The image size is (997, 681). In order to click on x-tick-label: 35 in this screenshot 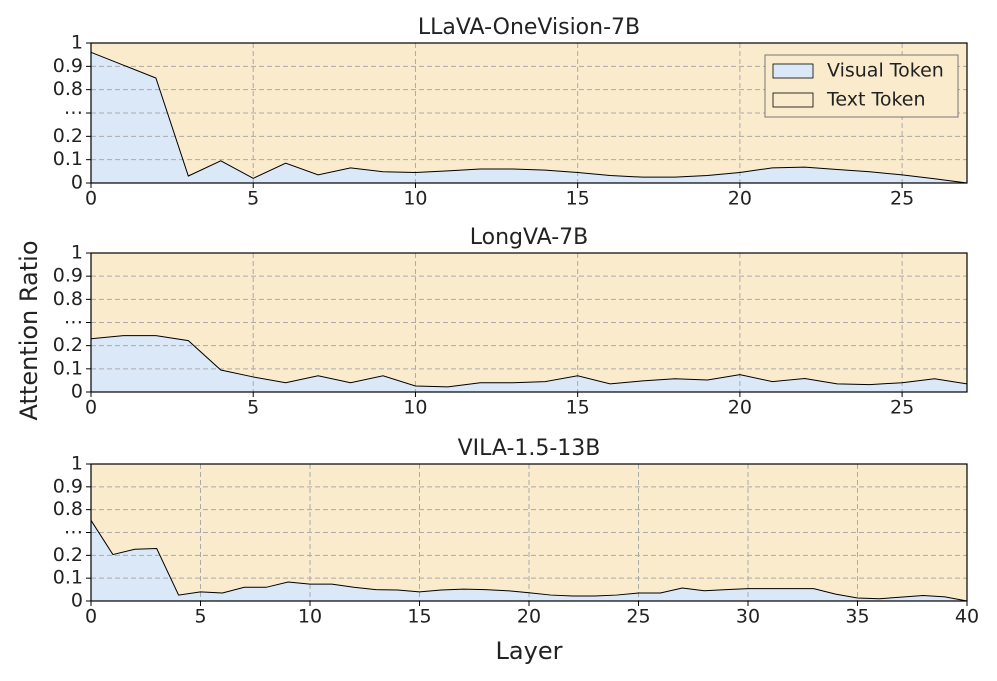, I will do `click(857, 617)`.